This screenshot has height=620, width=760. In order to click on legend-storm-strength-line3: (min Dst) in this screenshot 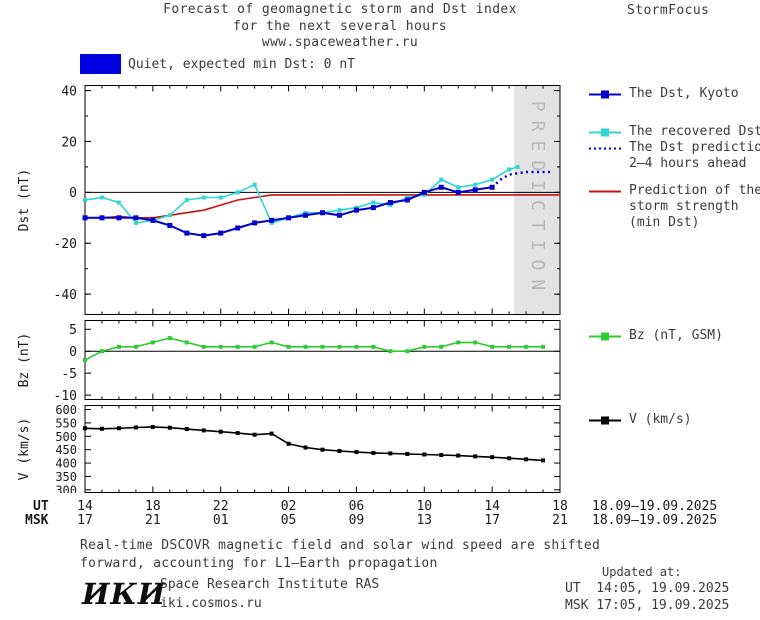, I will do `click(664, 222)`.